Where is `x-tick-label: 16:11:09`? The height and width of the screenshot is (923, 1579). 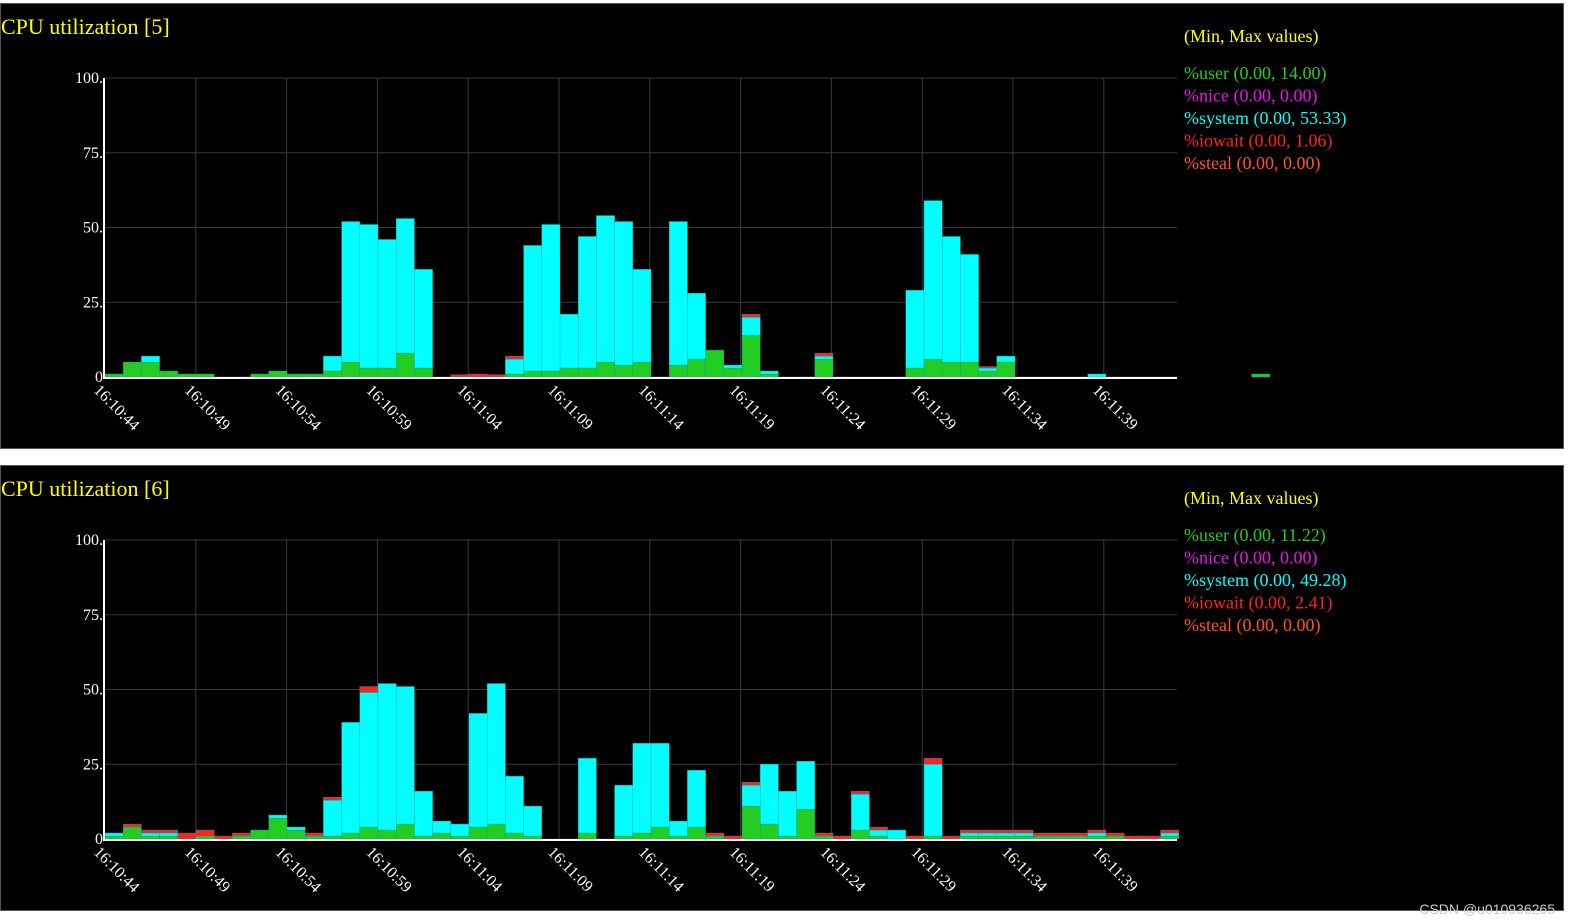
x-tick-label: 16:11:09 is located at coordinates (570, 408).